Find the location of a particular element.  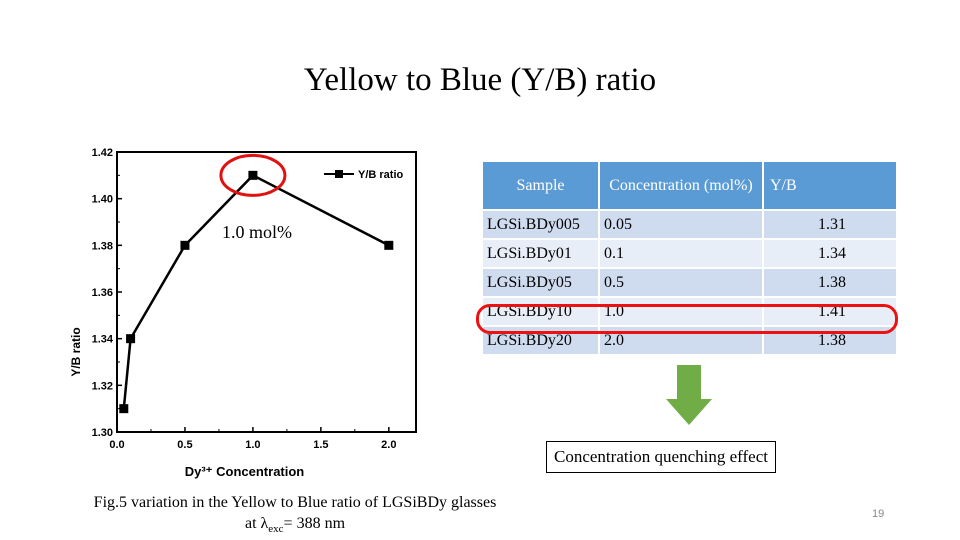

cell-yb: 1.41 is located at coordinates (830, 310).